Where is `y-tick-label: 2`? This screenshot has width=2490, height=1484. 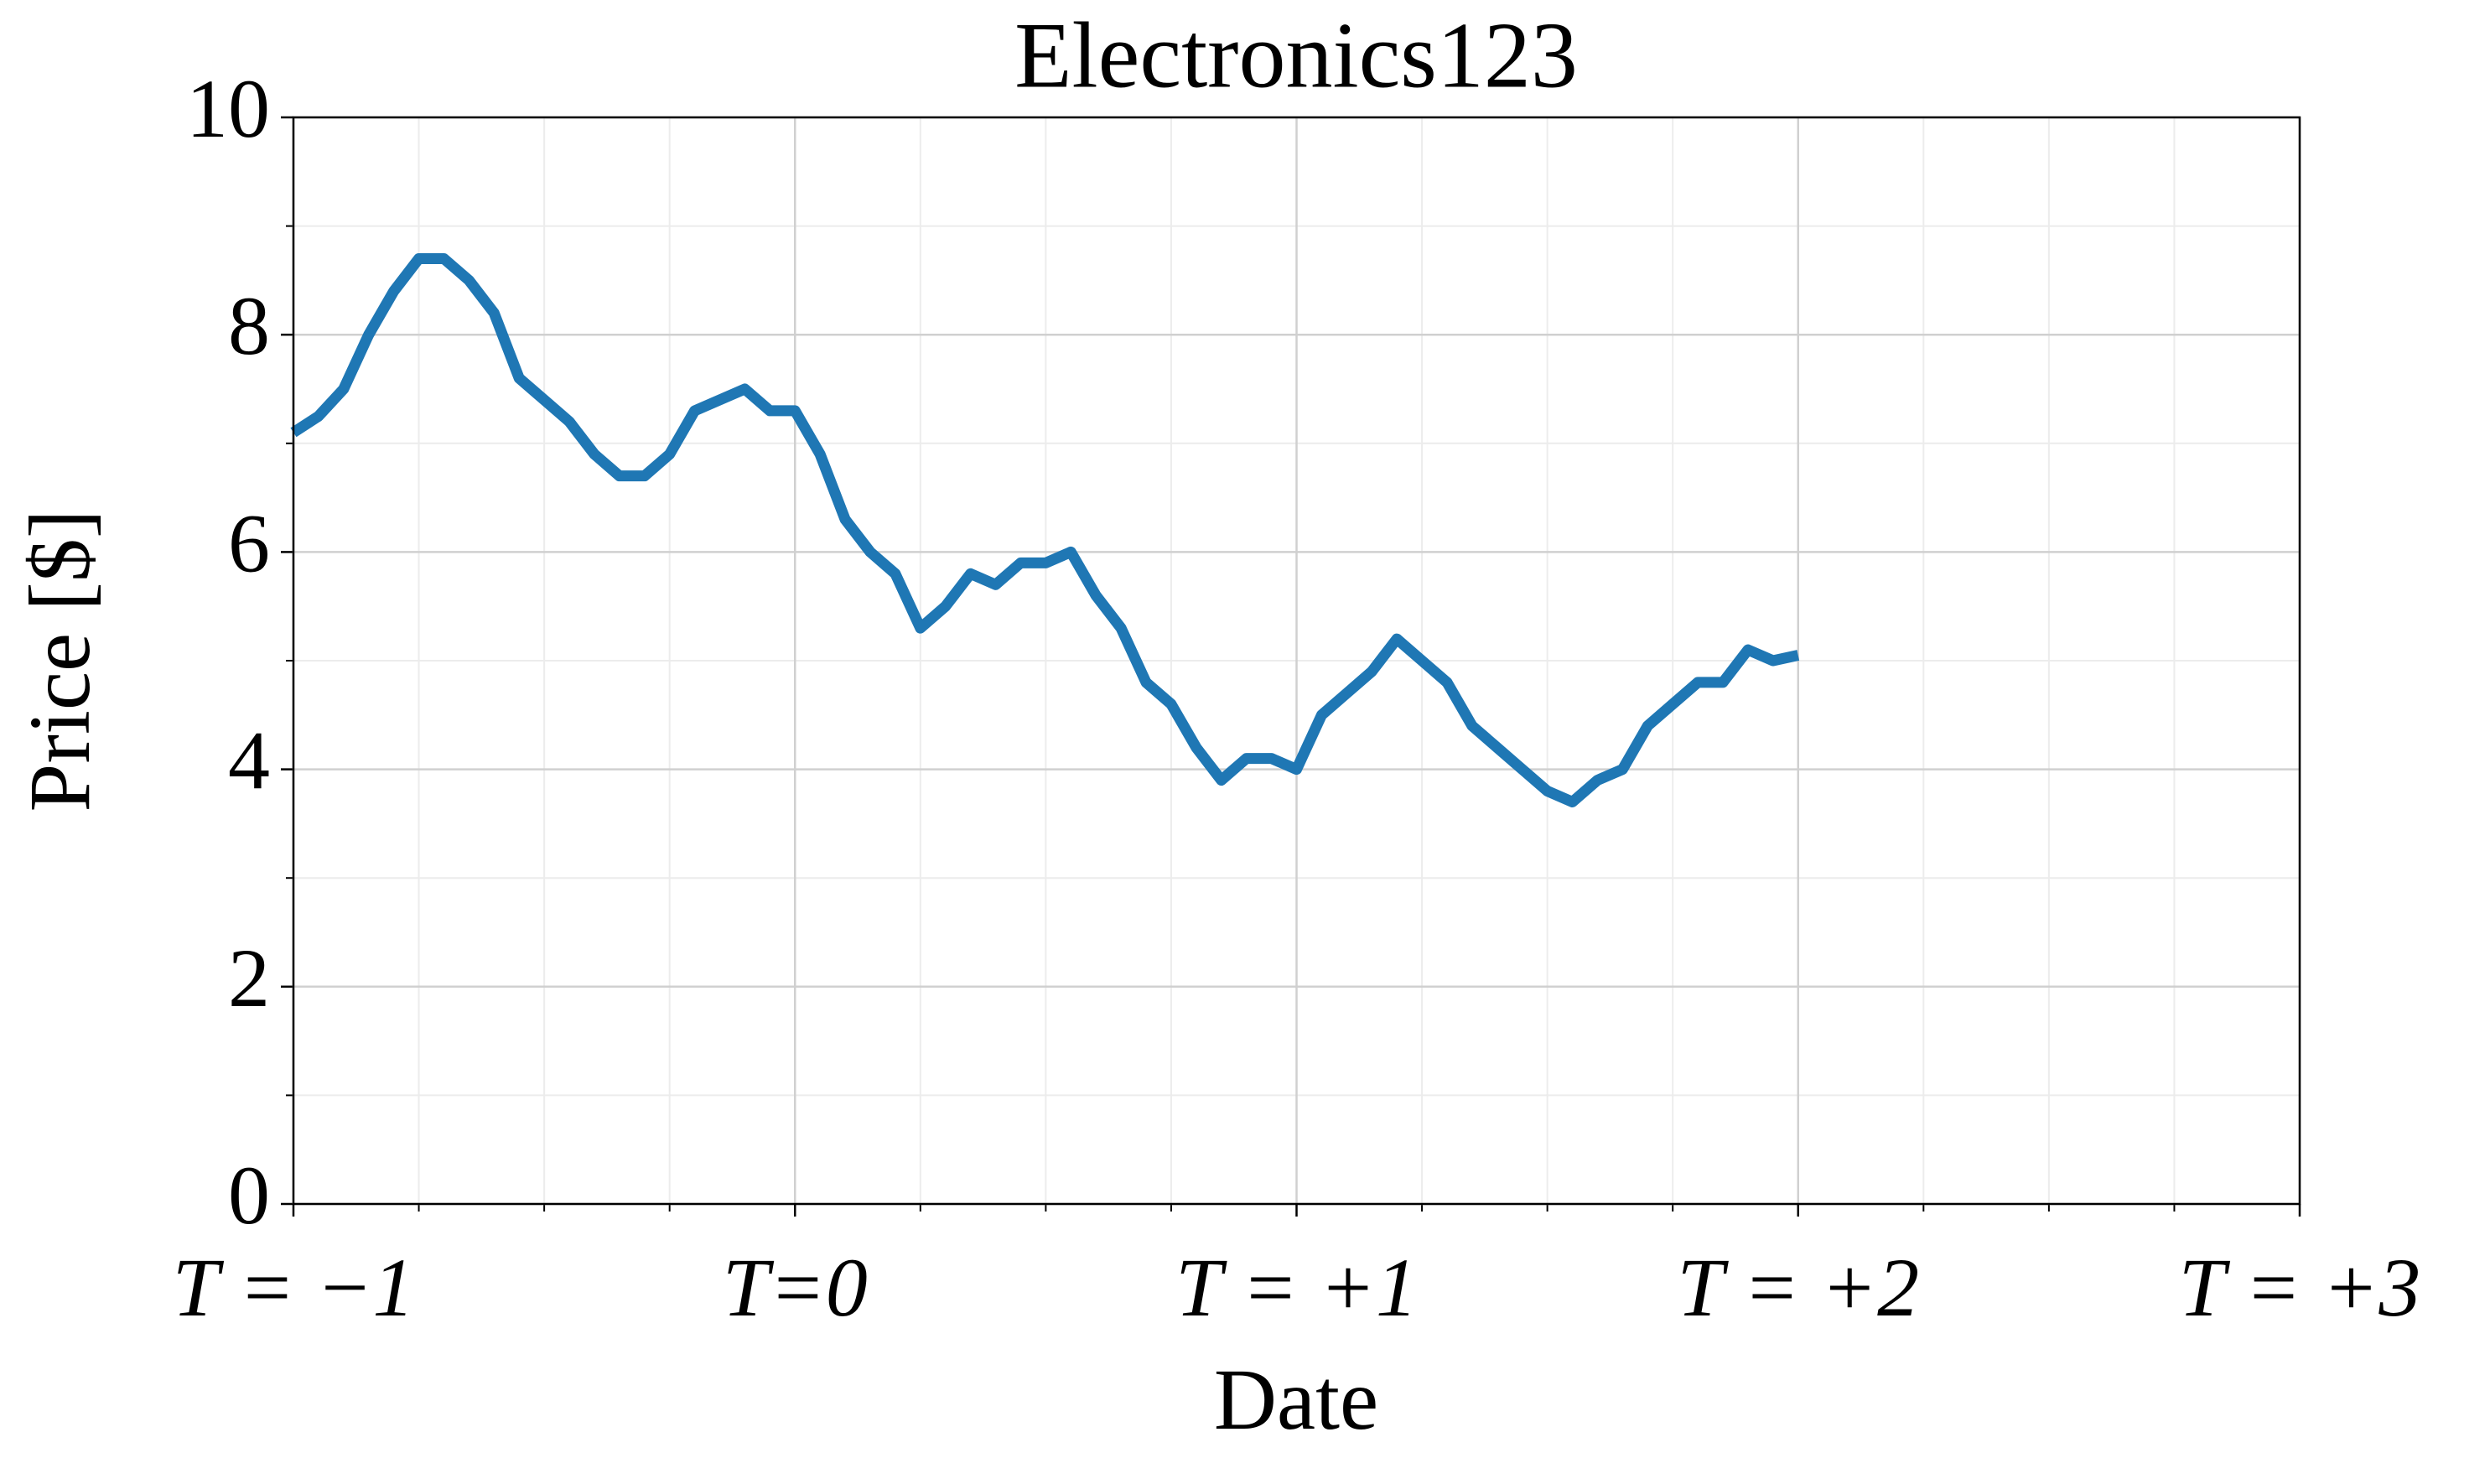 y-tick-label: 2 is located at coordinates (249, 978).